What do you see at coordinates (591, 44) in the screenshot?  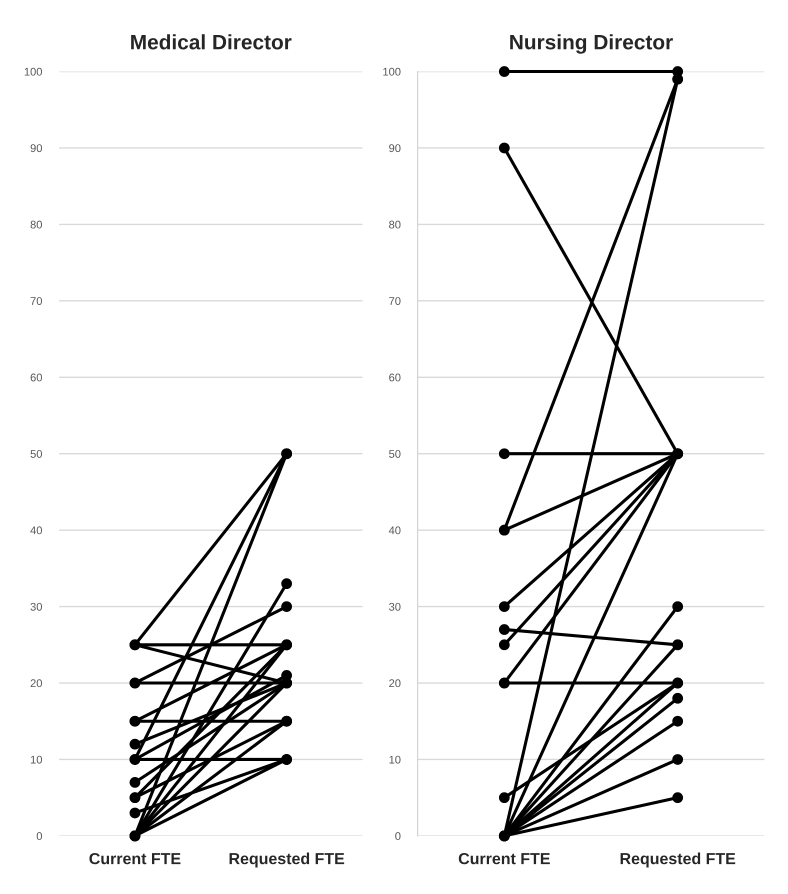 I see `chart-title: Nursing Director` at bounding box center [591, 44].